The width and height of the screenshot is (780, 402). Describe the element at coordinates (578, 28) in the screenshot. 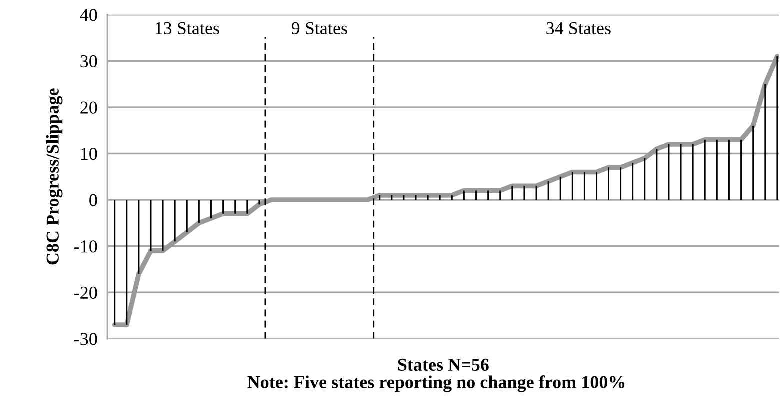

I see `annotation: 34 States` at that location.